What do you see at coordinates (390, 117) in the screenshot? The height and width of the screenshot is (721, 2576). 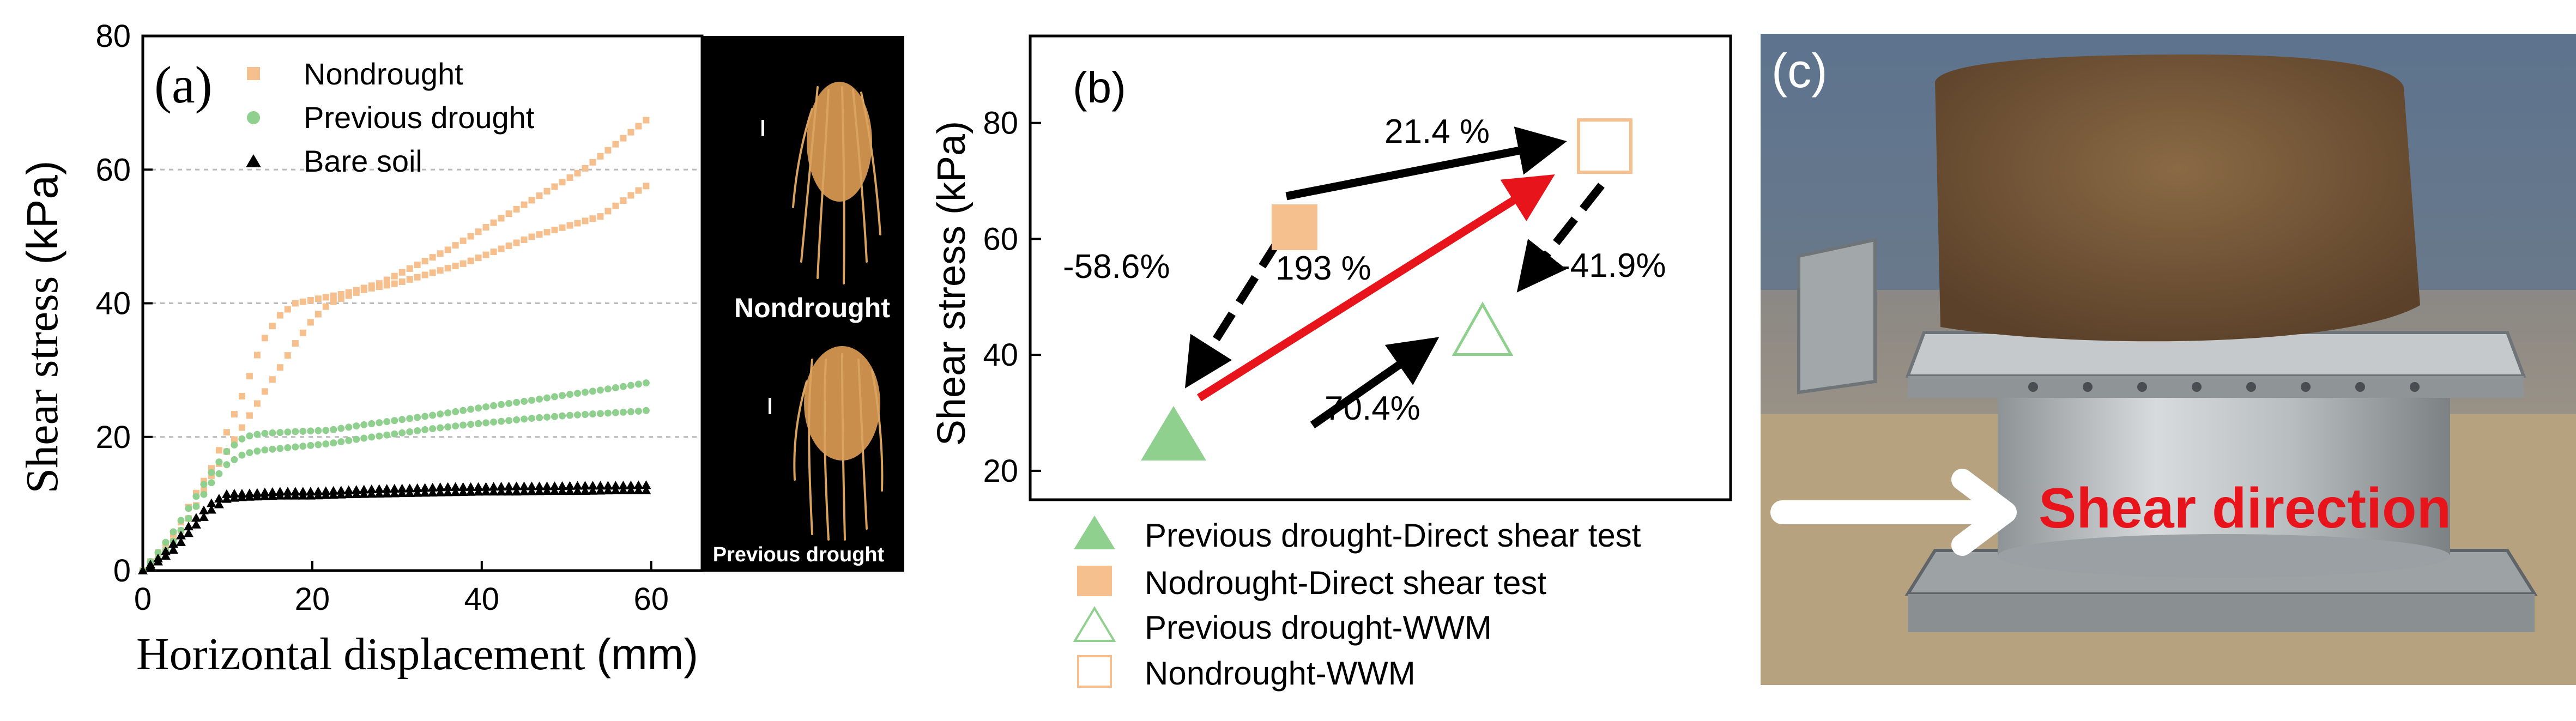 I see `panel-a-legend: Nondrought Previous drought Bare soil` at bounding box center [390, 117].